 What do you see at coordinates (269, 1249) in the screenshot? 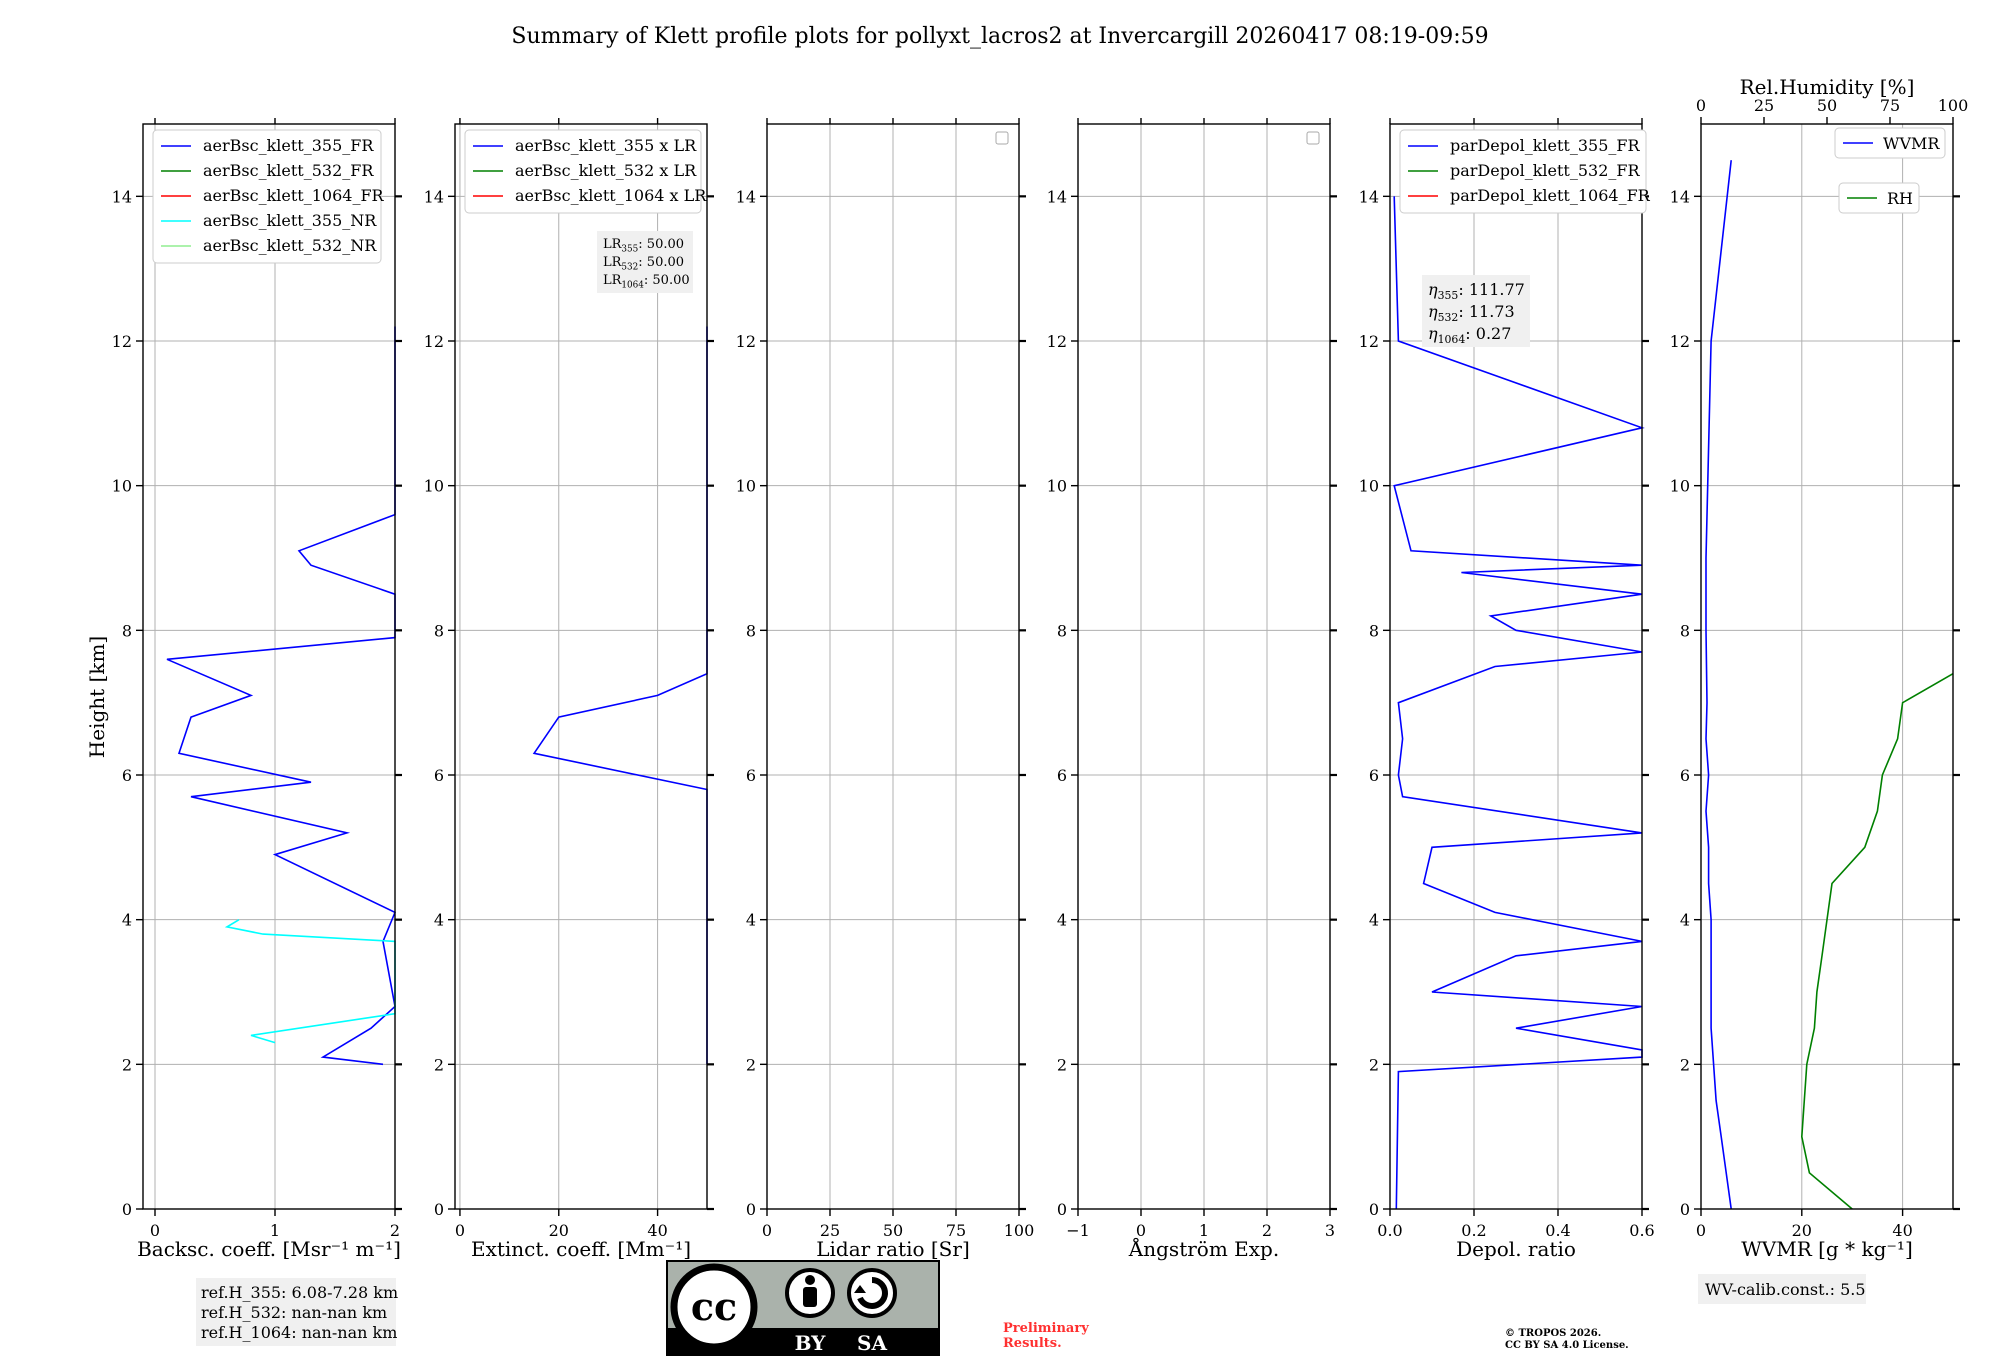
I see `x-axis-label: Backsc. coeff. [Msr⁻¹ m⁻¹]` at bounding box center [269, 1249].